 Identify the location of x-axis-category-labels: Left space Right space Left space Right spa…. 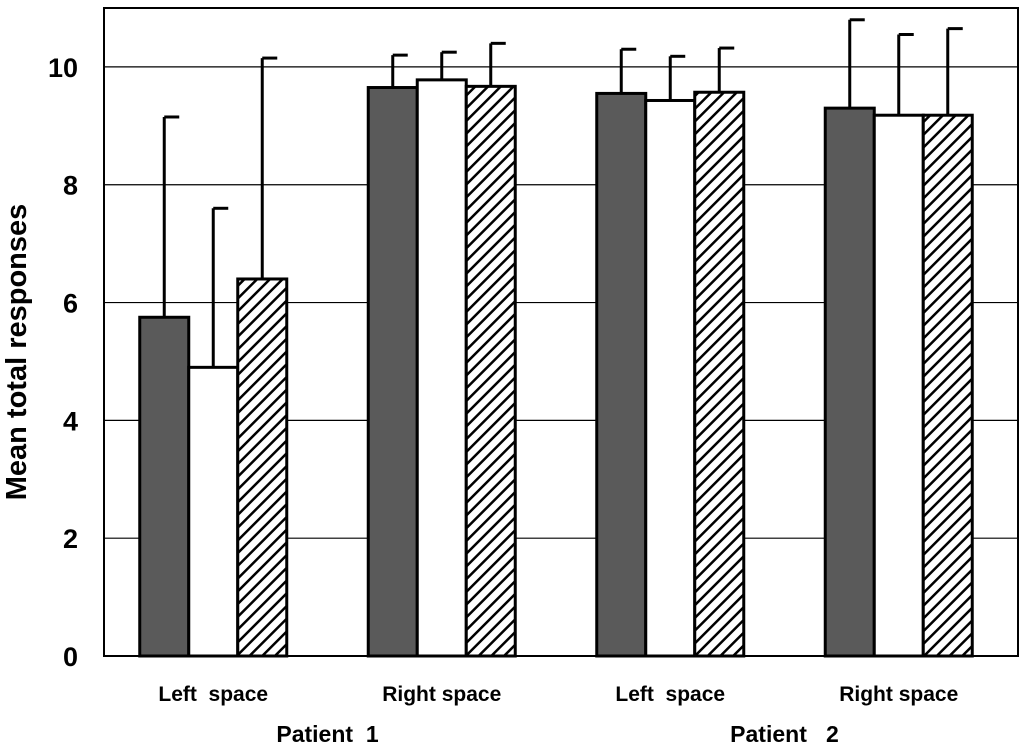
(558, 694).